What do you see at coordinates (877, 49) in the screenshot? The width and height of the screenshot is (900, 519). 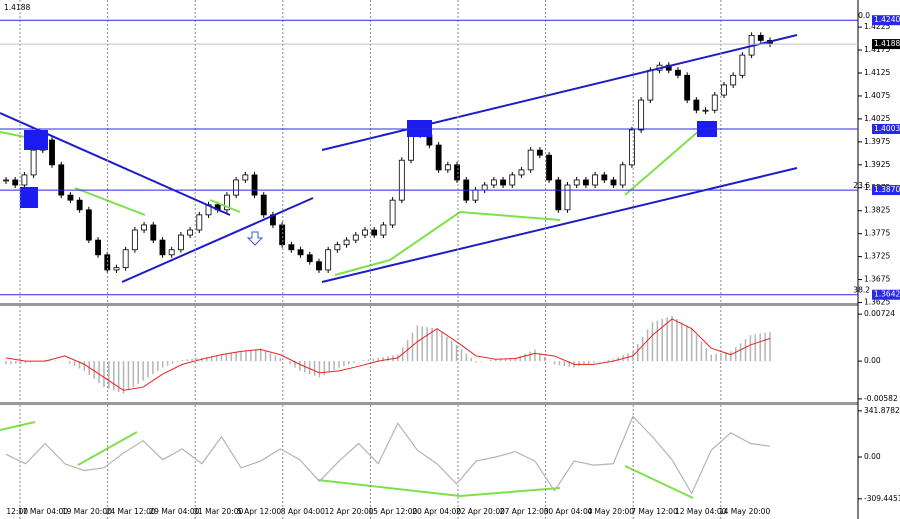 I see `y-tick-label: 1.4175` at bounding box center [877, 49].